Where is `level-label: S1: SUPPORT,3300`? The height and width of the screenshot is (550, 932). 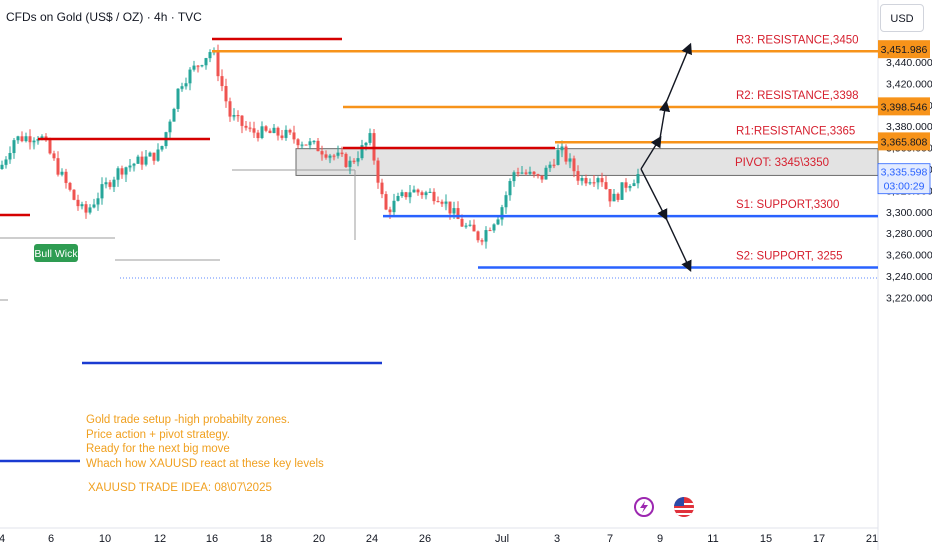 level-label: S1: SUPPORT,3300 is located at coordinates (787, 205).